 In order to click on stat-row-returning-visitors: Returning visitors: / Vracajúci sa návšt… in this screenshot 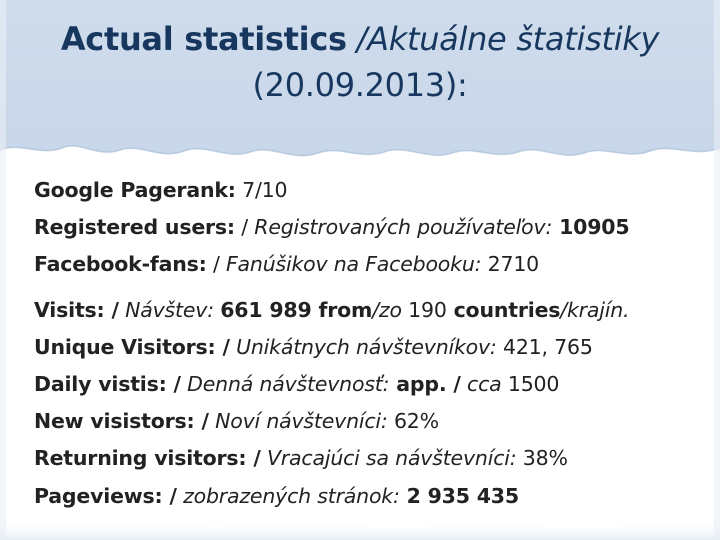, I will do `click(369, 458)`.